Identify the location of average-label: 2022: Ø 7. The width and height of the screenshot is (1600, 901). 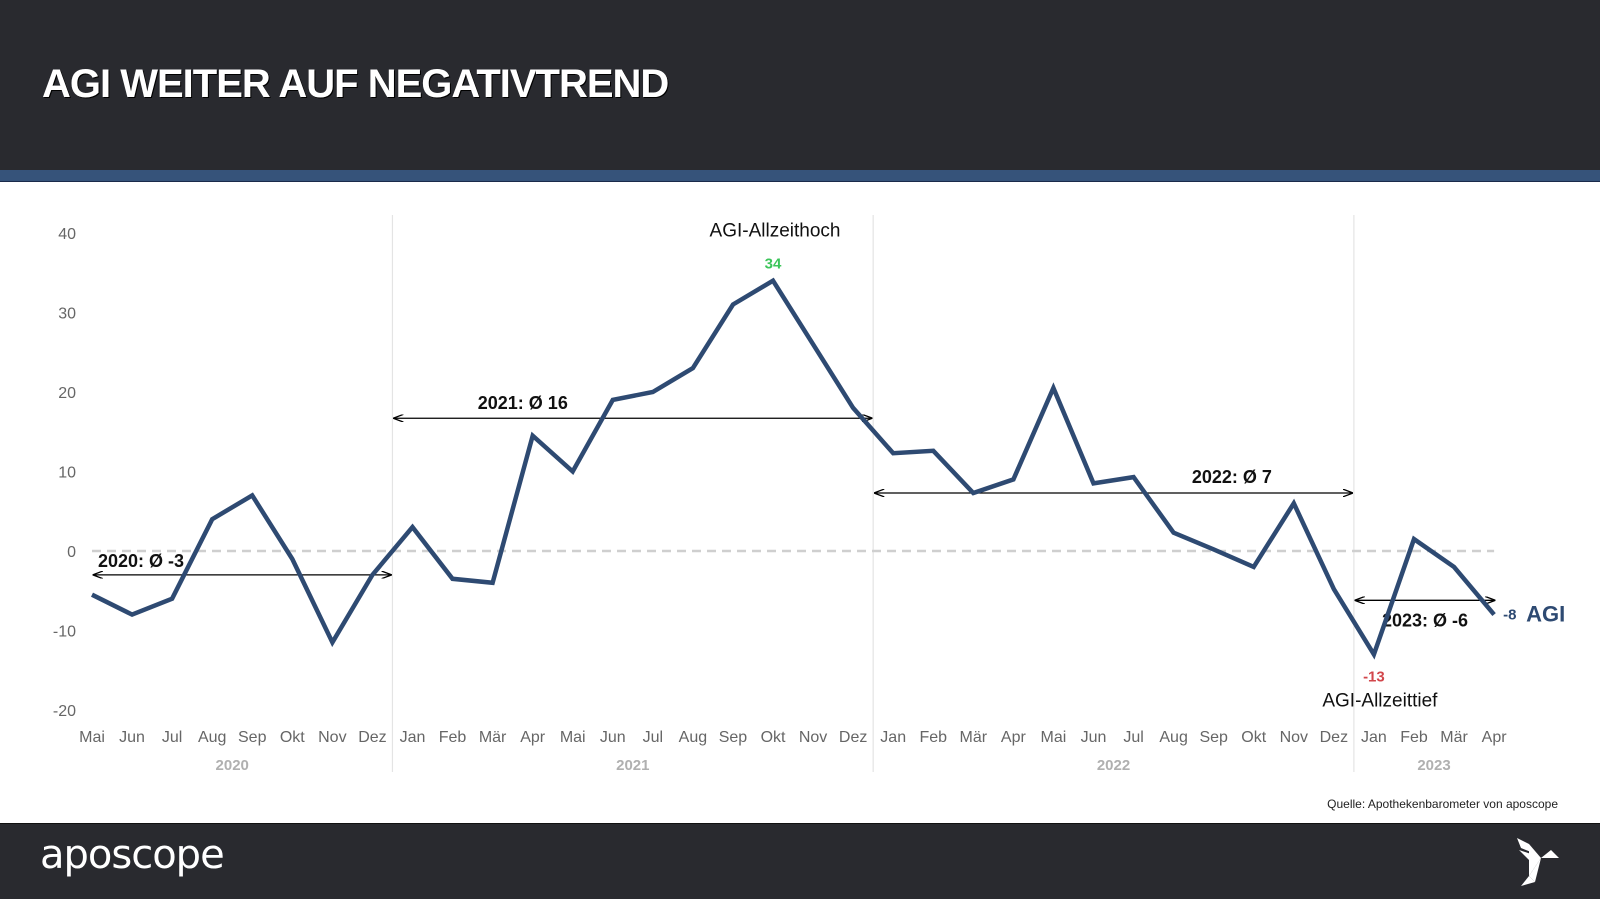
(1232, 477).